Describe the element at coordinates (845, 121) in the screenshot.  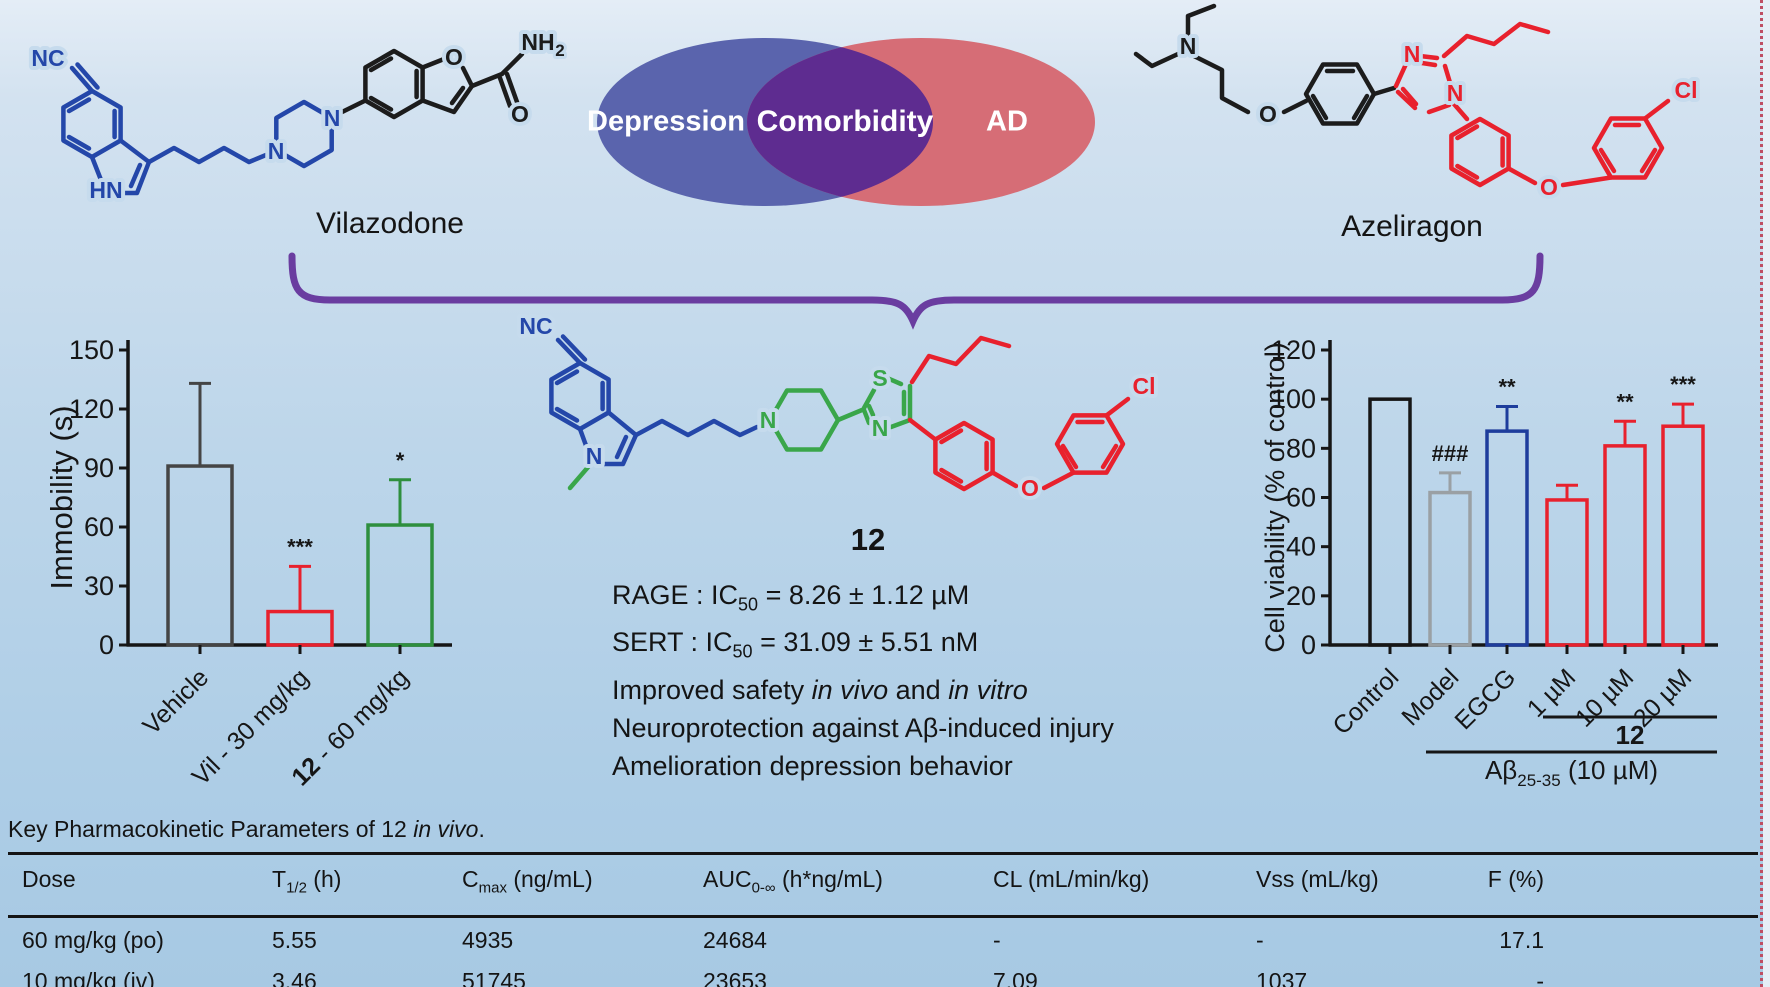
I see `venn-comorbidity-label: Comorbidity` at that location.